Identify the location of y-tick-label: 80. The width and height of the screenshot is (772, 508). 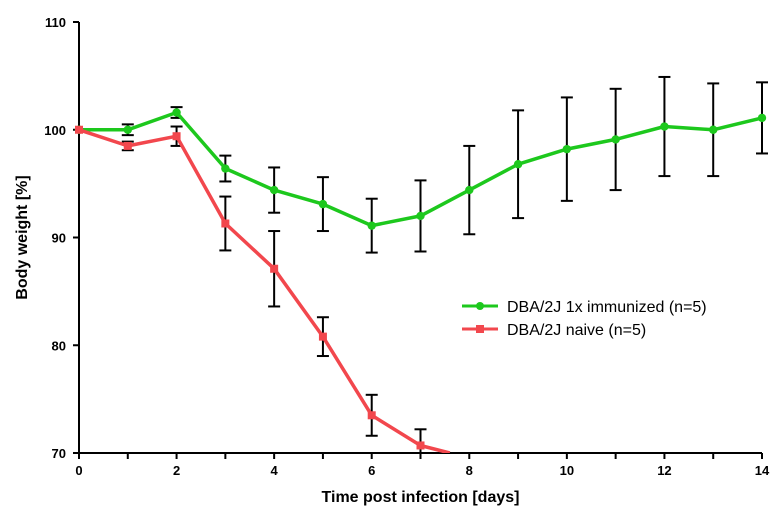
(59, 345).